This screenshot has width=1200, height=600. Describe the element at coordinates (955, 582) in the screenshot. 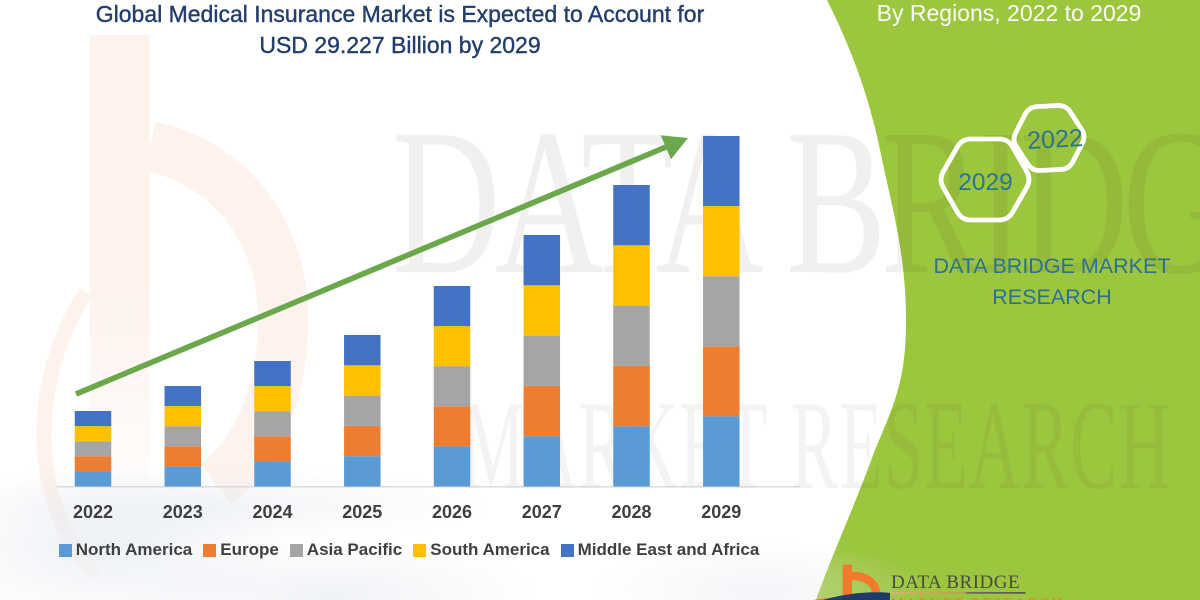

I see `svg-text: DATA BRIDGE` at that location.